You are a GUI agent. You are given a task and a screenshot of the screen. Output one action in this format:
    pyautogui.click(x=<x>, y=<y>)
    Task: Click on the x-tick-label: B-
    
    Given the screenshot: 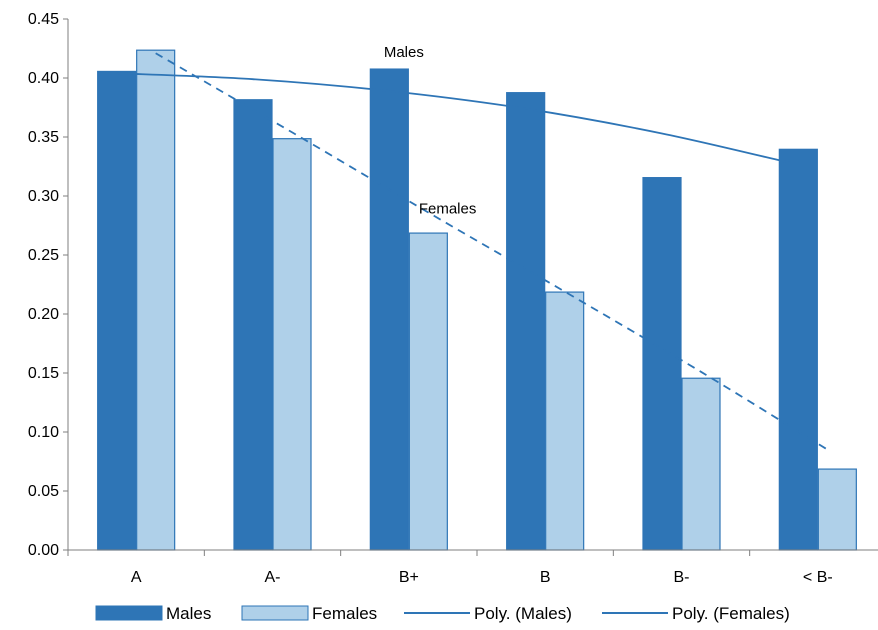 What is the action you would take?
    pyautogui.click(x=682, y=577)
    